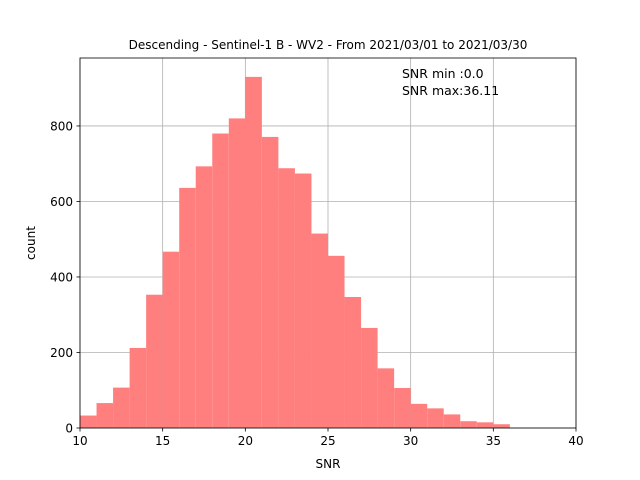 This screenshot has height=480, width=640. What do you see at coordinates (162, 441) in the screenshot?
I see `x-tick-label: 15` at bounding box center [162, 441].